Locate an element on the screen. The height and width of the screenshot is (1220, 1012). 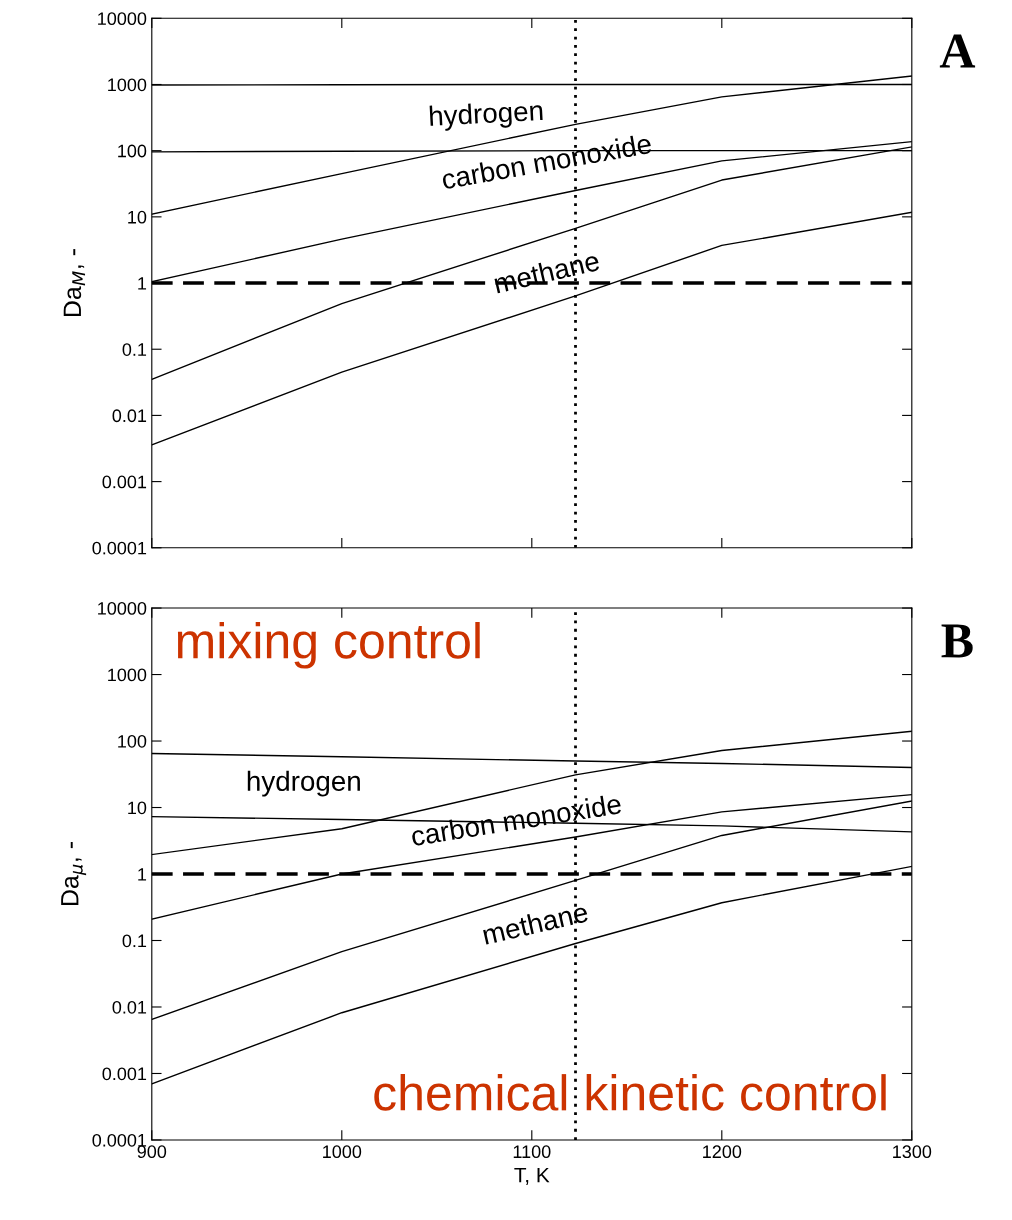
x-axis-title: T, K is located at coordinates (532, 1176).